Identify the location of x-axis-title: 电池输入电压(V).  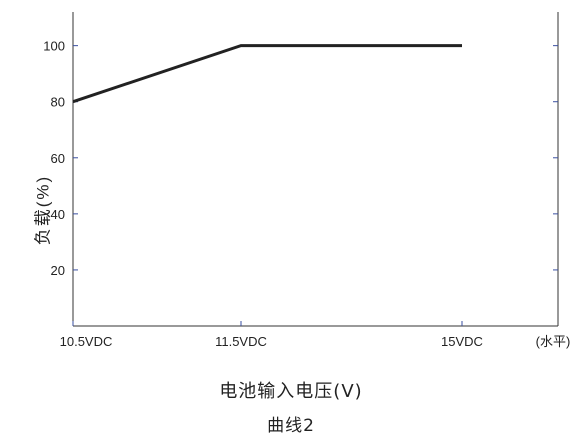
(291, 390).